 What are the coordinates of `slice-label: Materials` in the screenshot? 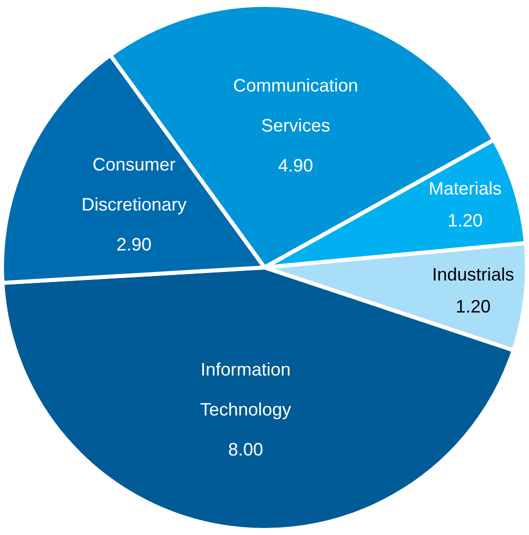 It's located at (465, 188).